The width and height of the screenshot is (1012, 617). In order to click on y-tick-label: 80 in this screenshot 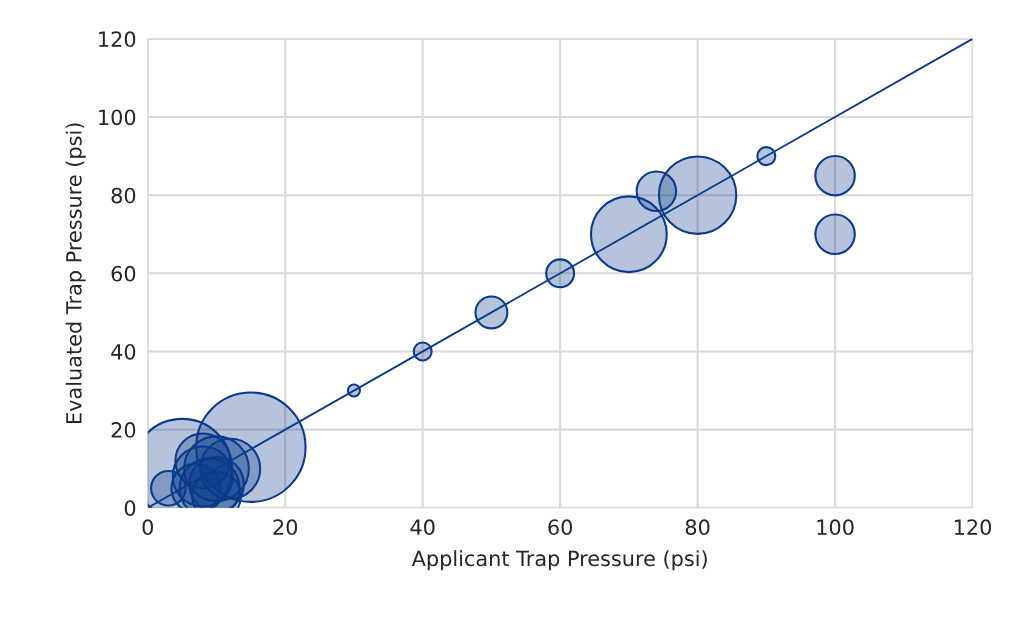, I will do `click(123, 195)`.